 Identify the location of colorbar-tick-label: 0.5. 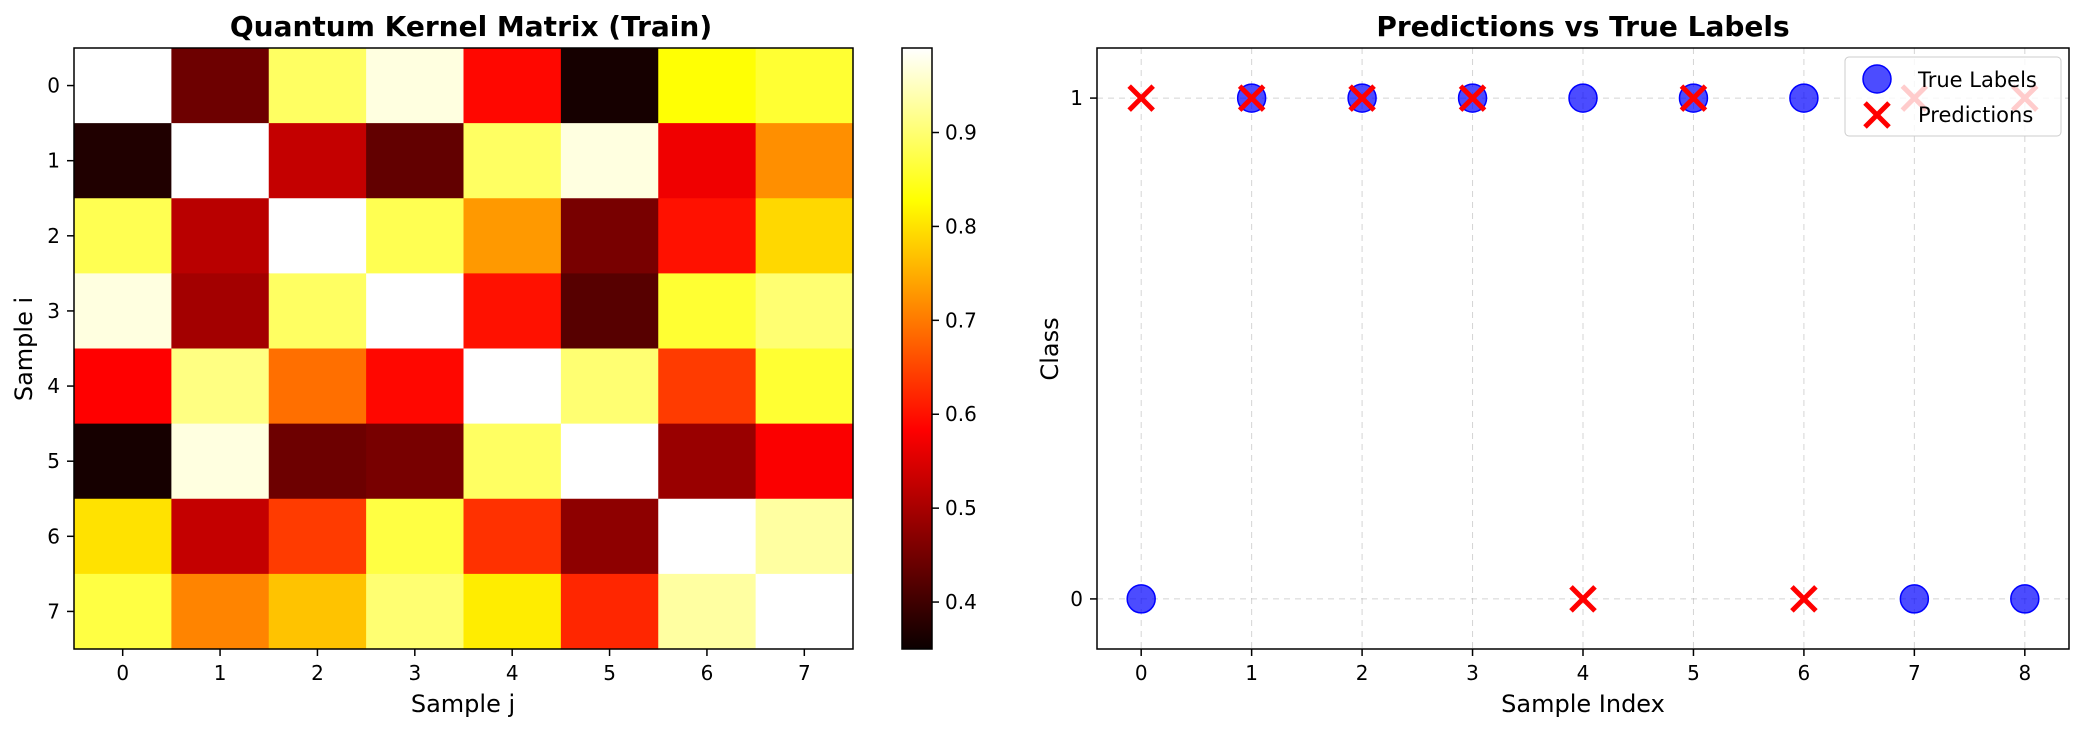
(961, 508).